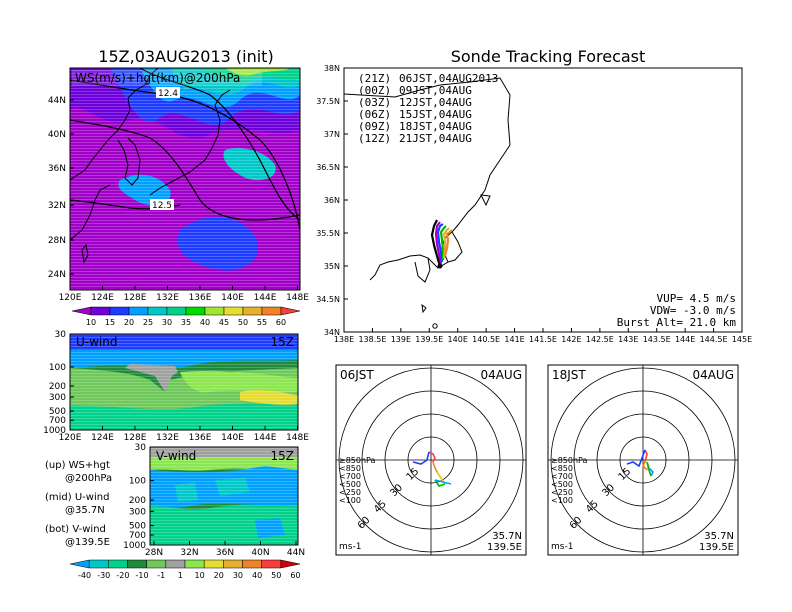  I want to click on legend-utc: (21Z), so click(374, 78).